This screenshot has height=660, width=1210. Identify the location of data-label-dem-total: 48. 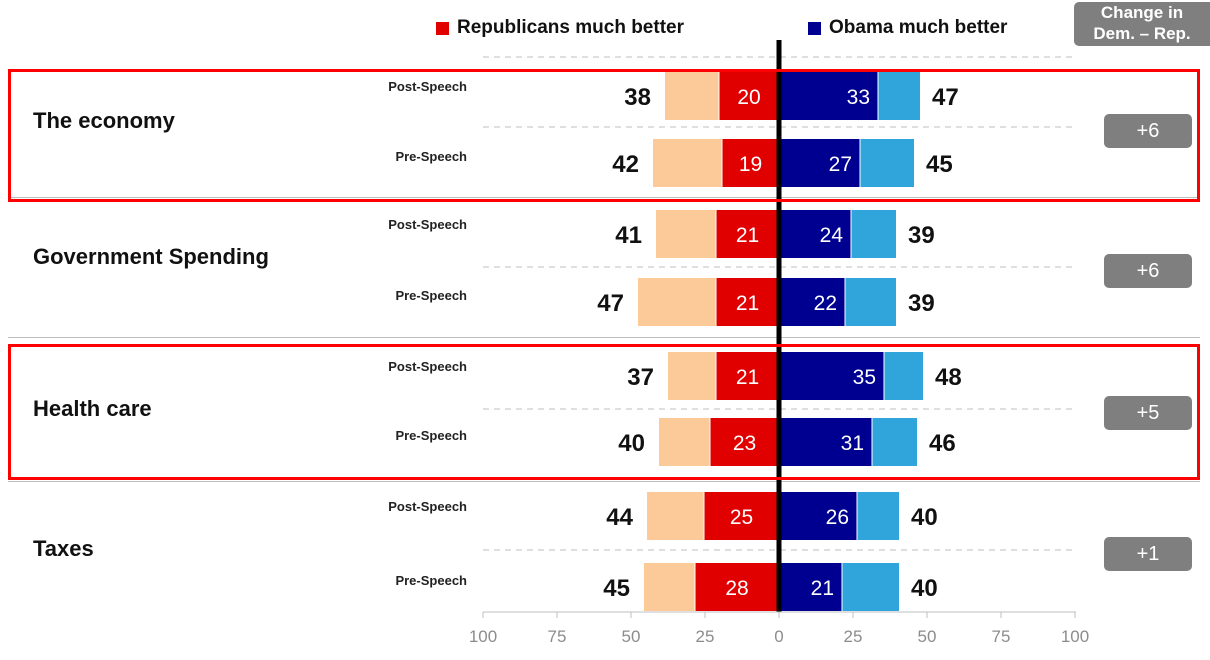
(948, 377).